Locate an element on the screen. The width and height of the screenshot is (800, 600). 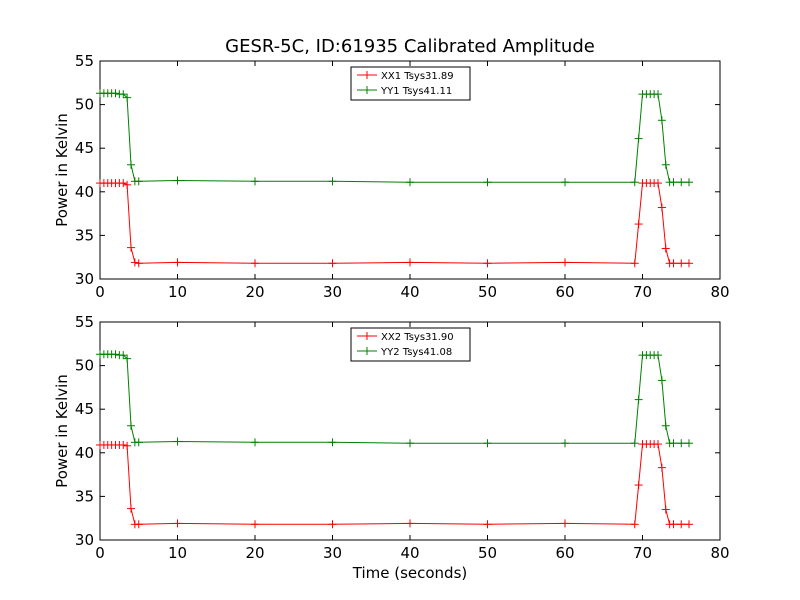
legend-label: YY2 Tsys41.08 is located at coordinates (416, 352).